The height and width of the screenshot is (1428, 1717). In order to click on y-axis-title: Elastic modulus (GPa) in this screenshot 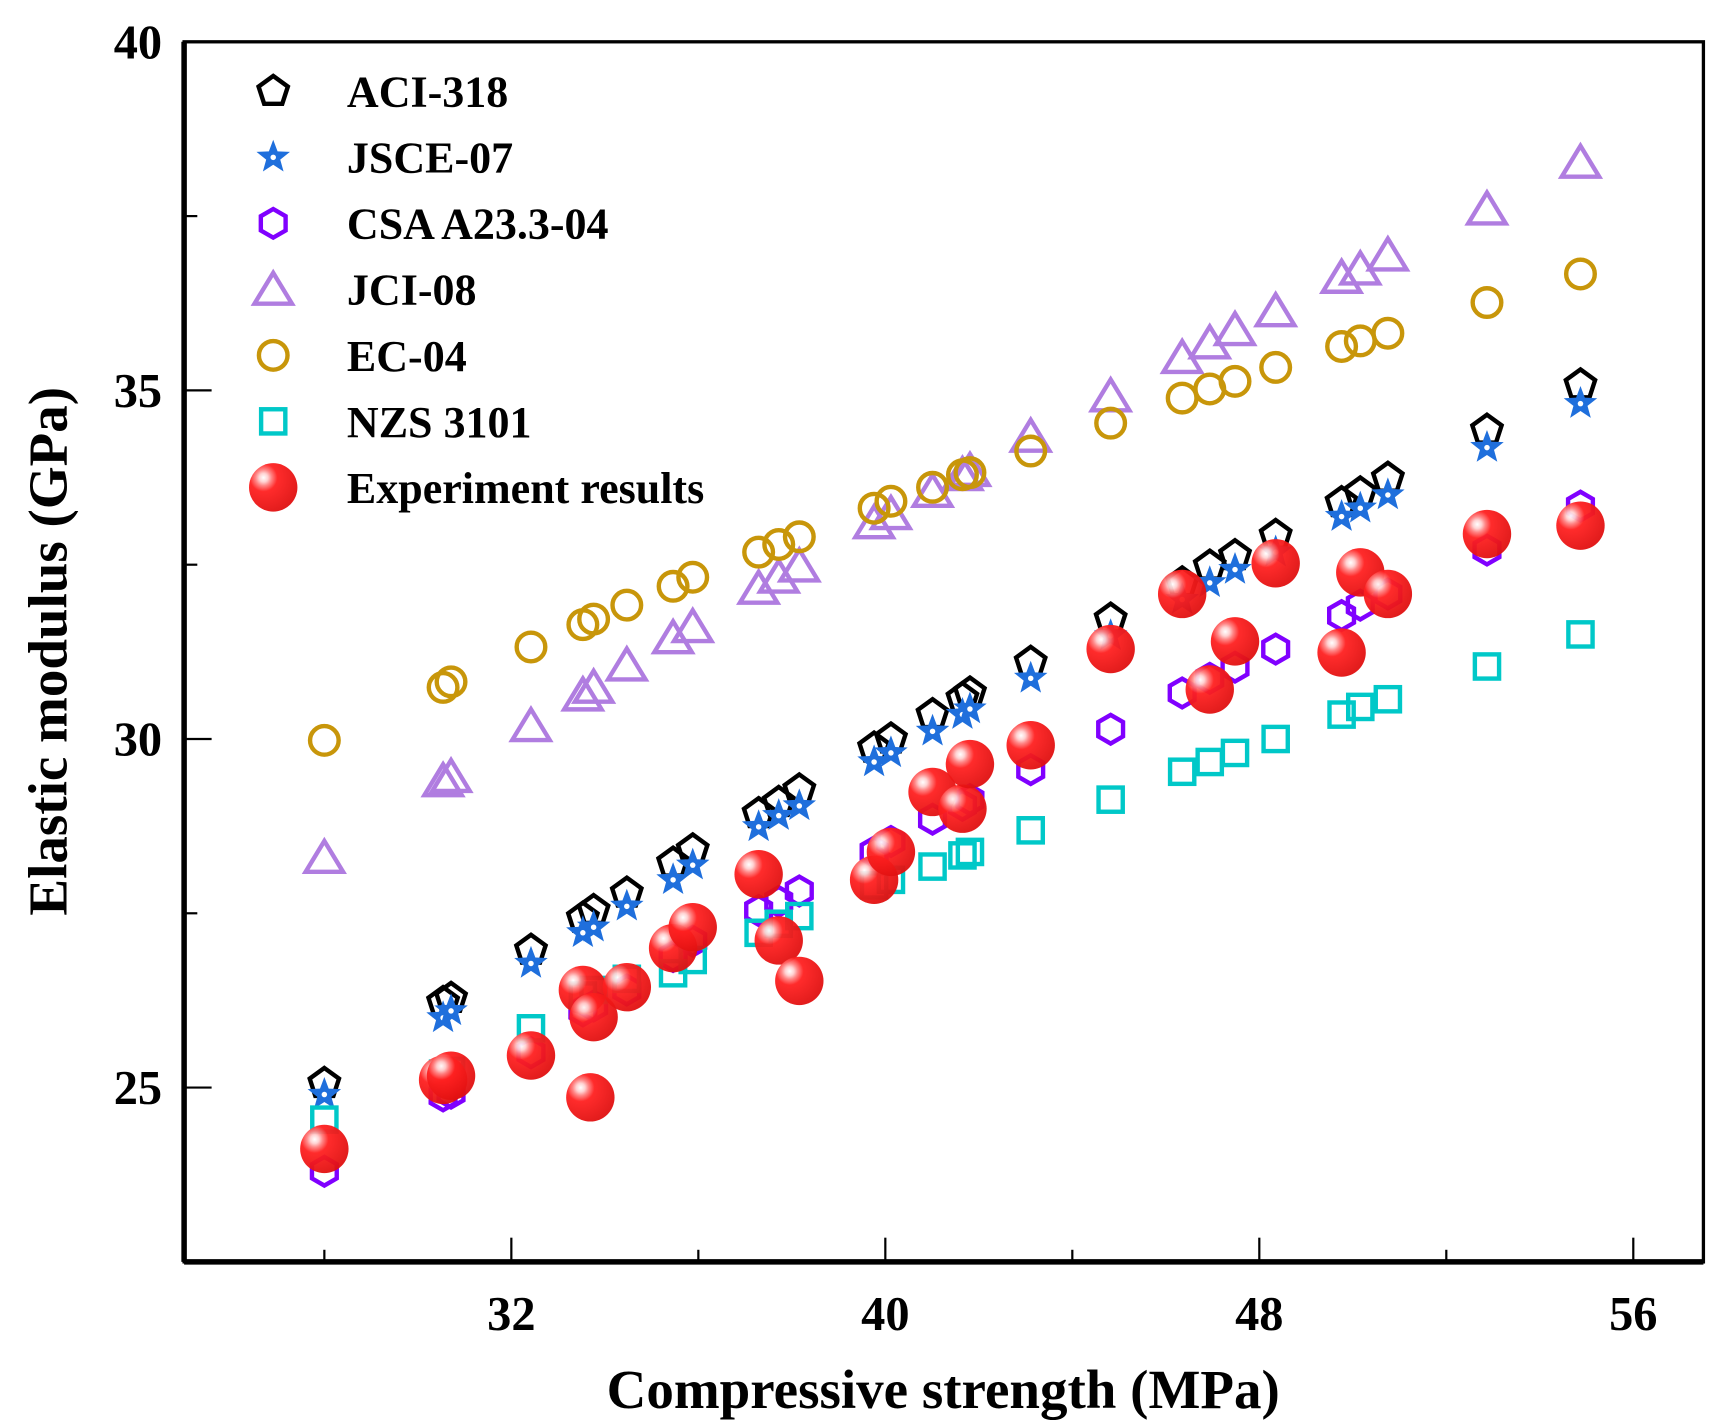, I will do `click(47, 651)`.